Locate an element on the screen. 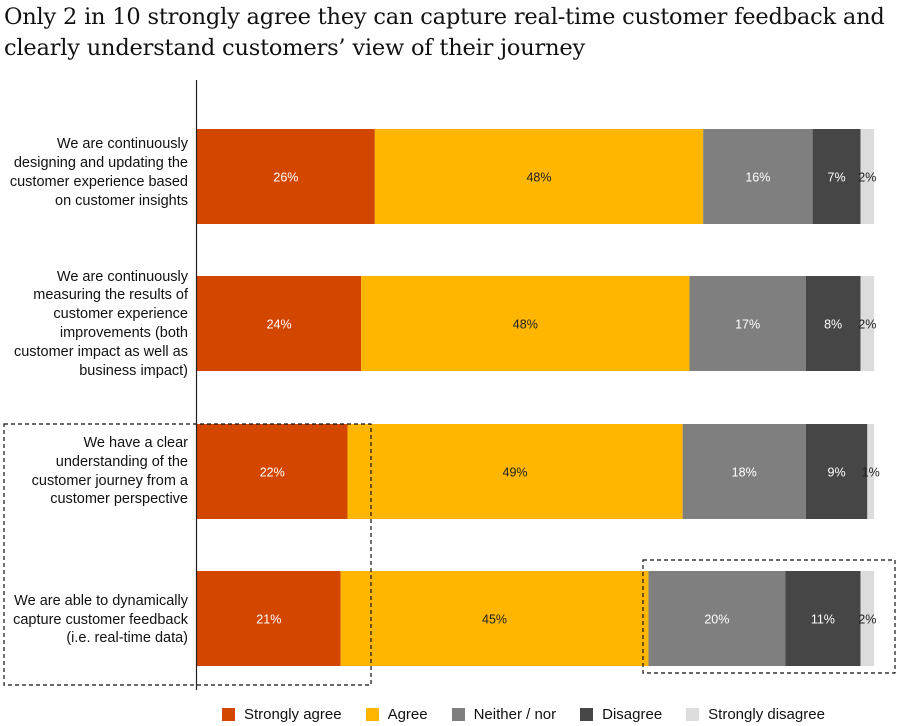  data-label: 24% is located at coordinates (279, 325).